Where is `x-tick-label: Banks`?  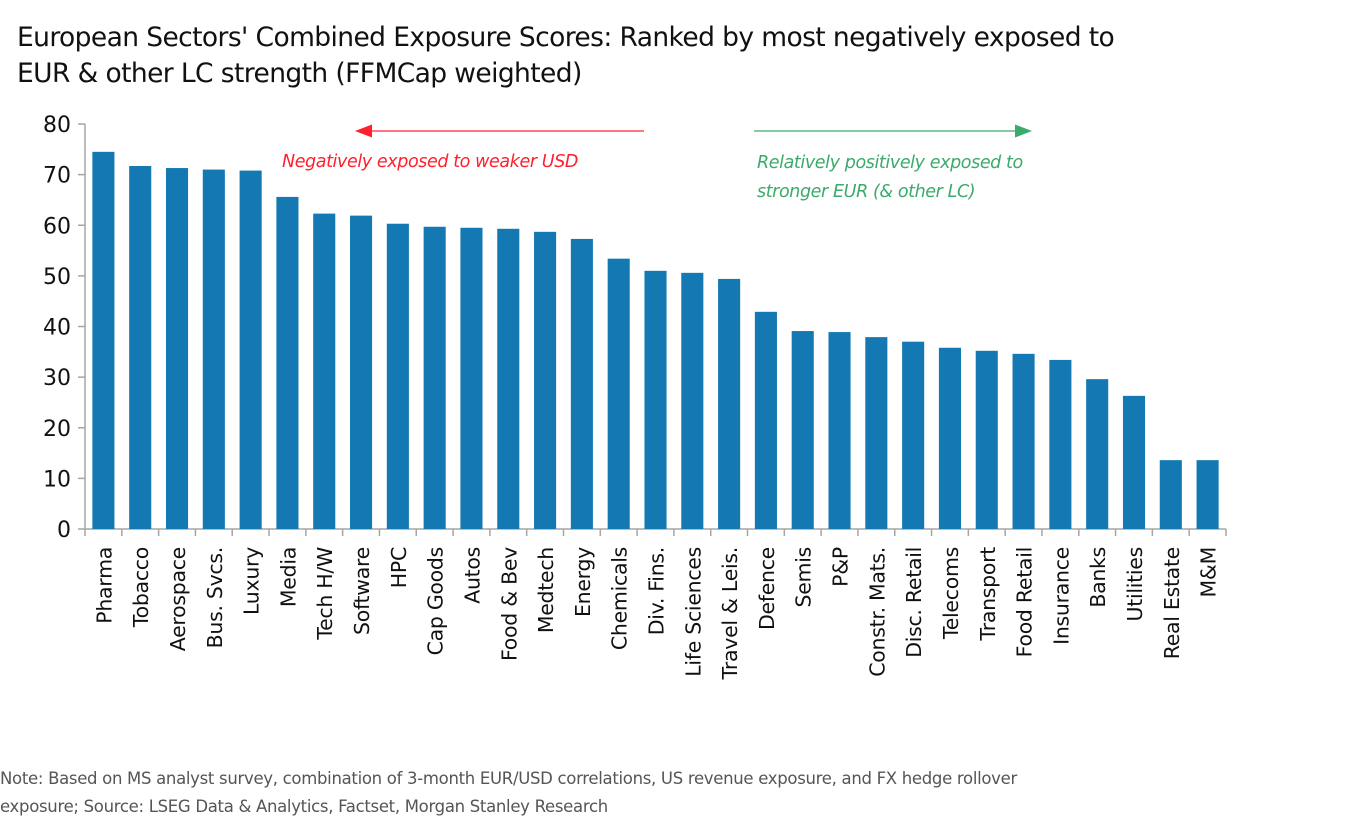 x-tick-label: Banks is located at coordinates (1098, 577).